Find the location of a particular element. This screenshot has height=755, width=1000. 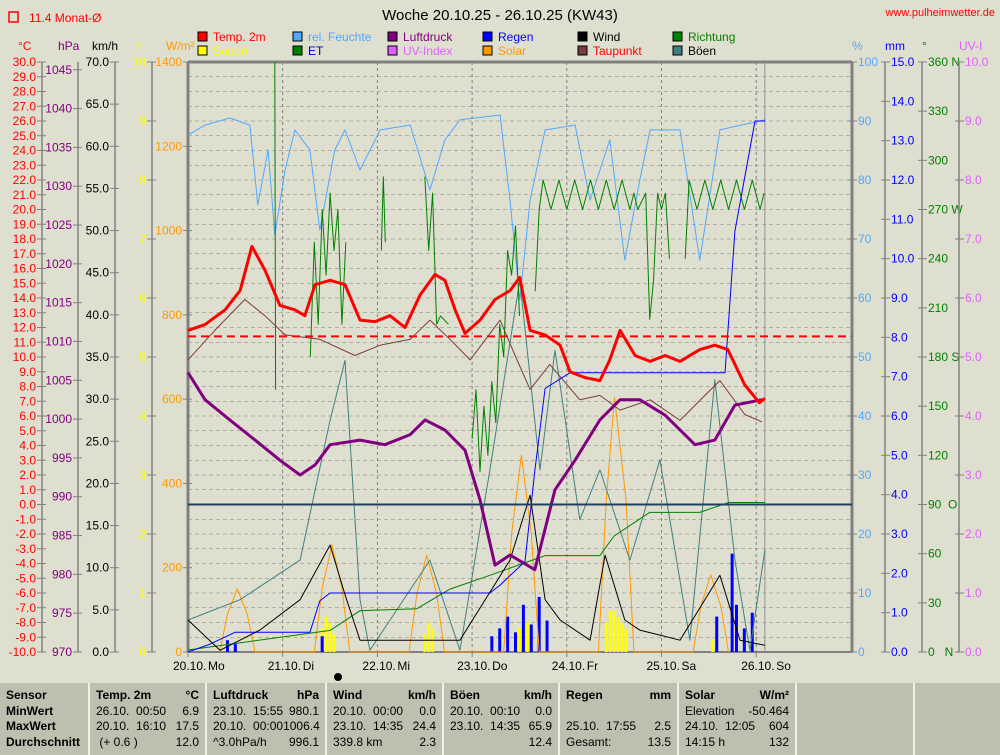

time-marker-icon is located at coordinates (338, 677).